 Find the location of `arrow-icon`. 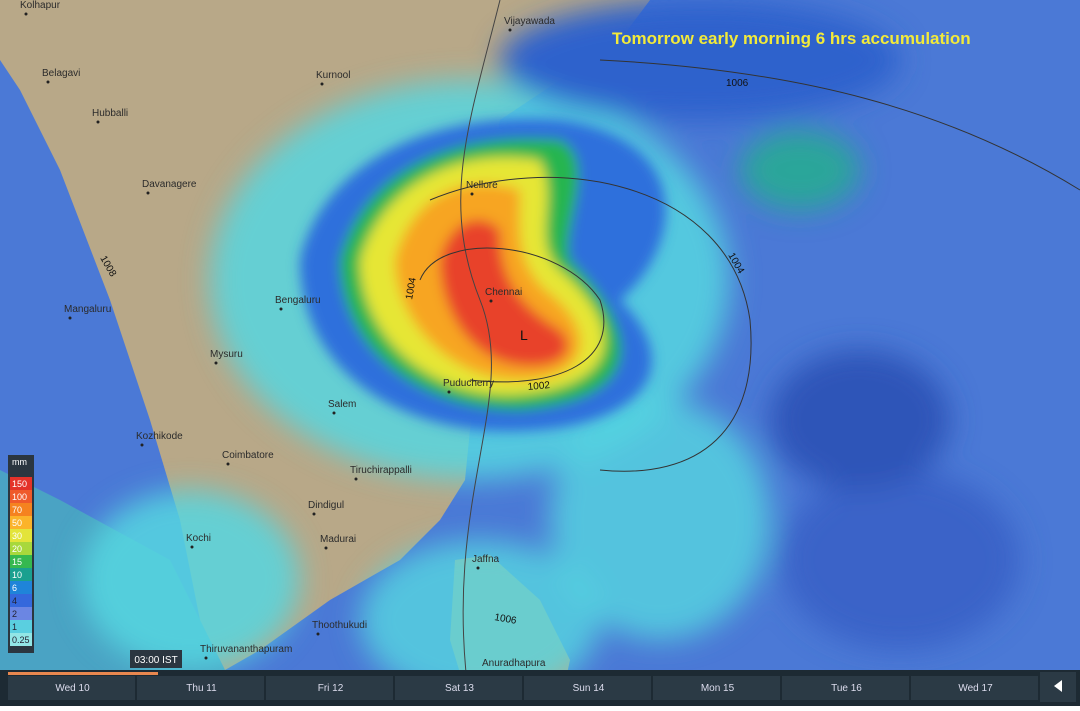

arrow-icon is located at coordinates (1058, 686).